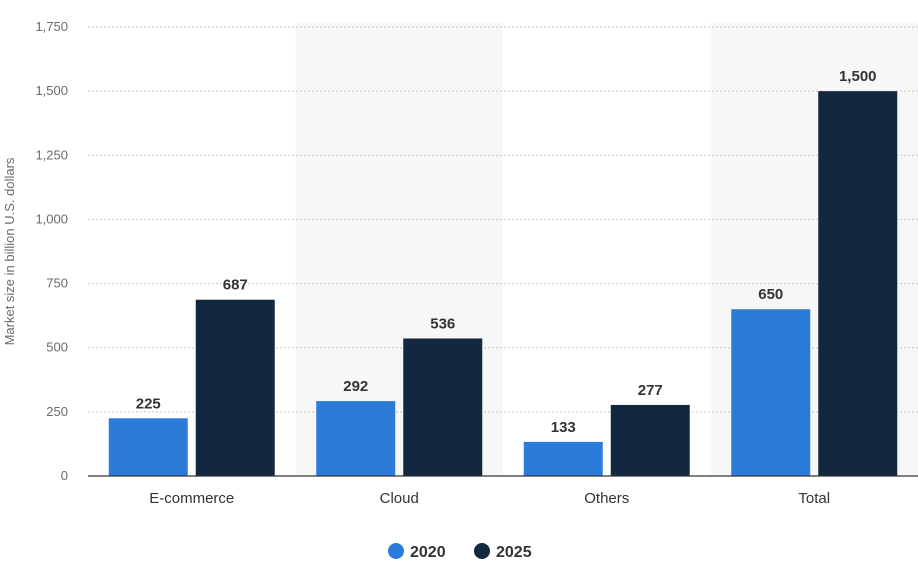 The width and height of the screenshot is (918, 577). What do you see at coordinates (191, 498) in the screenshot?
I see `x-category-label: E-commerce` at bounding box center [191, 498].